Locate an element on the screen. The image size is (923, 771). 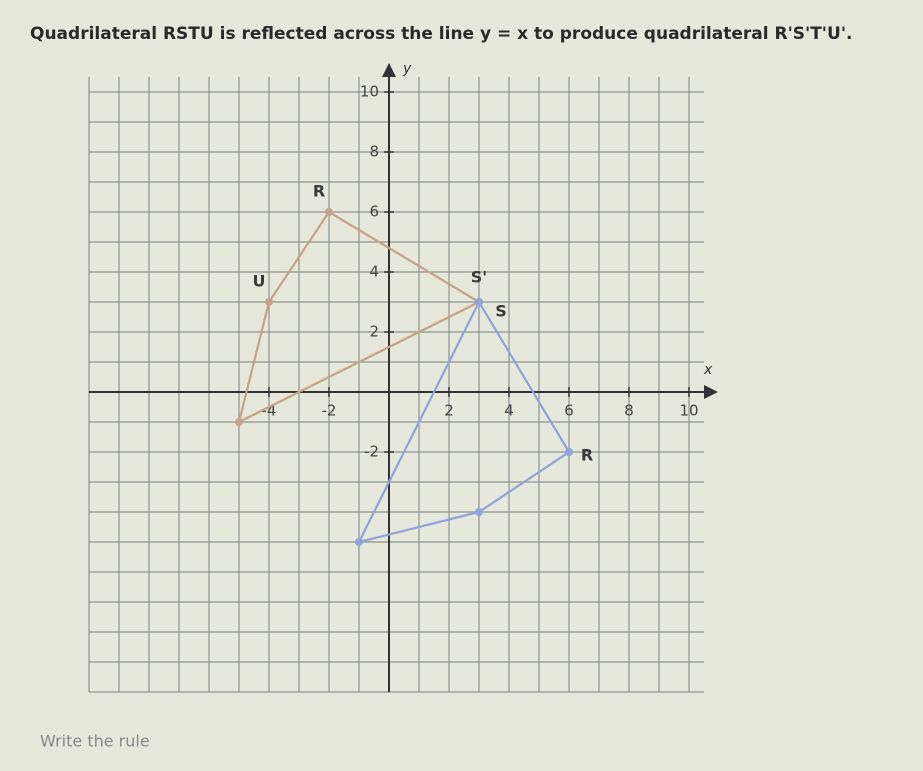
y-axis-label: y is located at coordinates (407, 69).